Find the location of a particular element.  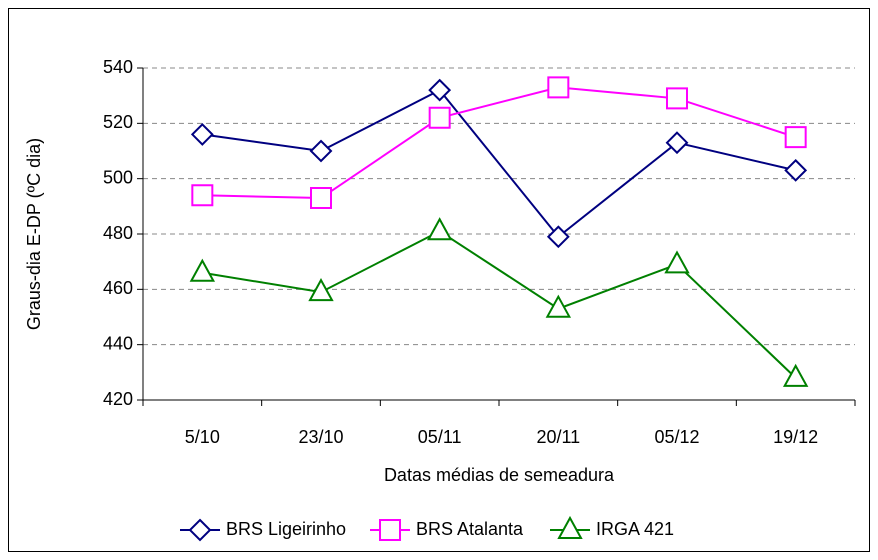

y-tick-label: 460 is located at coordinates (118, 288).